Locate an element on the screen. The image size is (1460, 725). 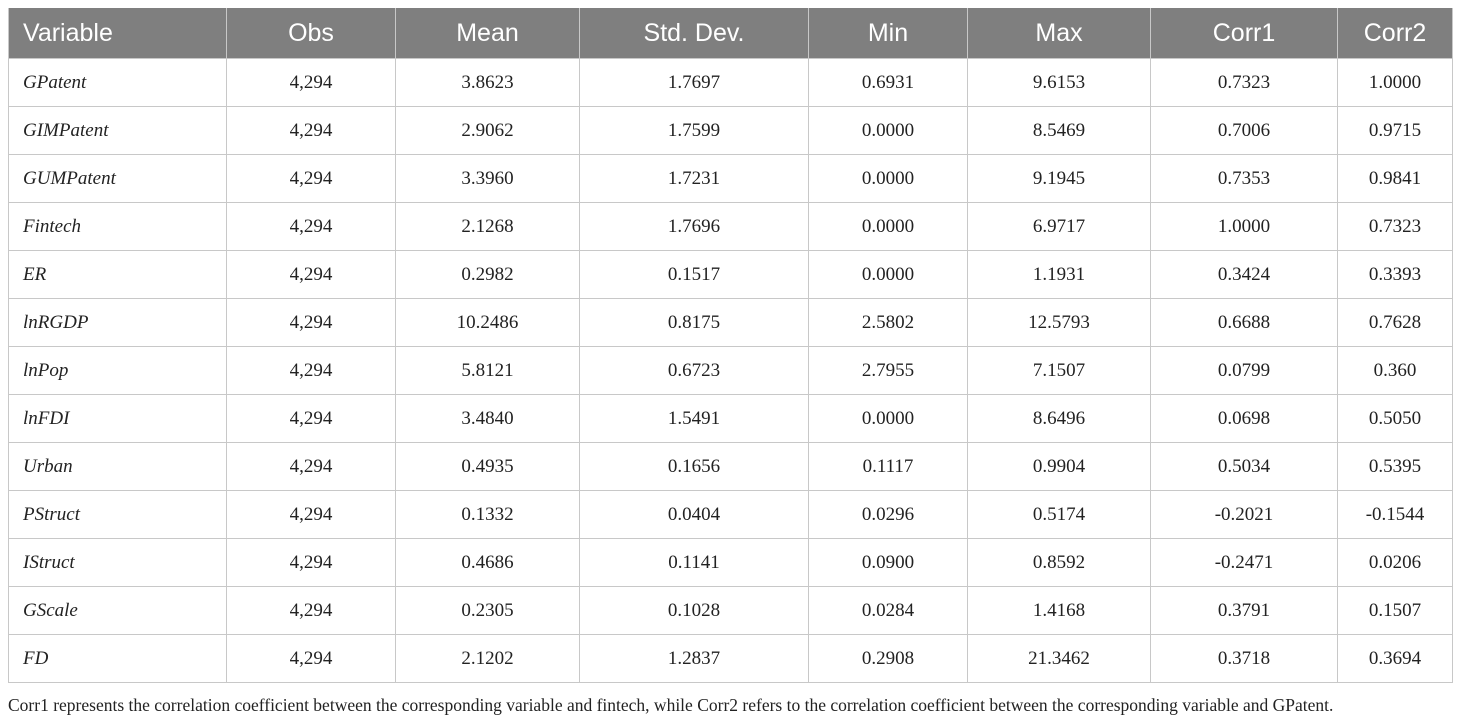
cell-min: 0.1117 is located at coordinates (888, 466).